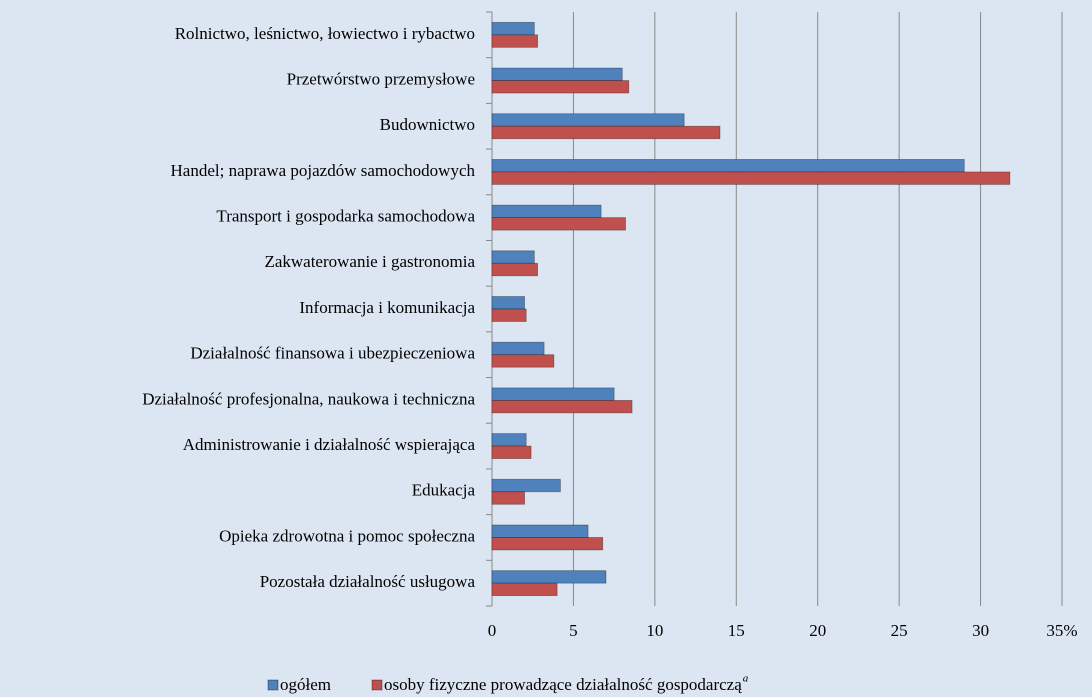 The width and height of the screenshot is (1092, 697). What do you see at coordinates (980, 630) in the screenshot?
I see `x-tick-label: 30` at bounding box center [980, 630].